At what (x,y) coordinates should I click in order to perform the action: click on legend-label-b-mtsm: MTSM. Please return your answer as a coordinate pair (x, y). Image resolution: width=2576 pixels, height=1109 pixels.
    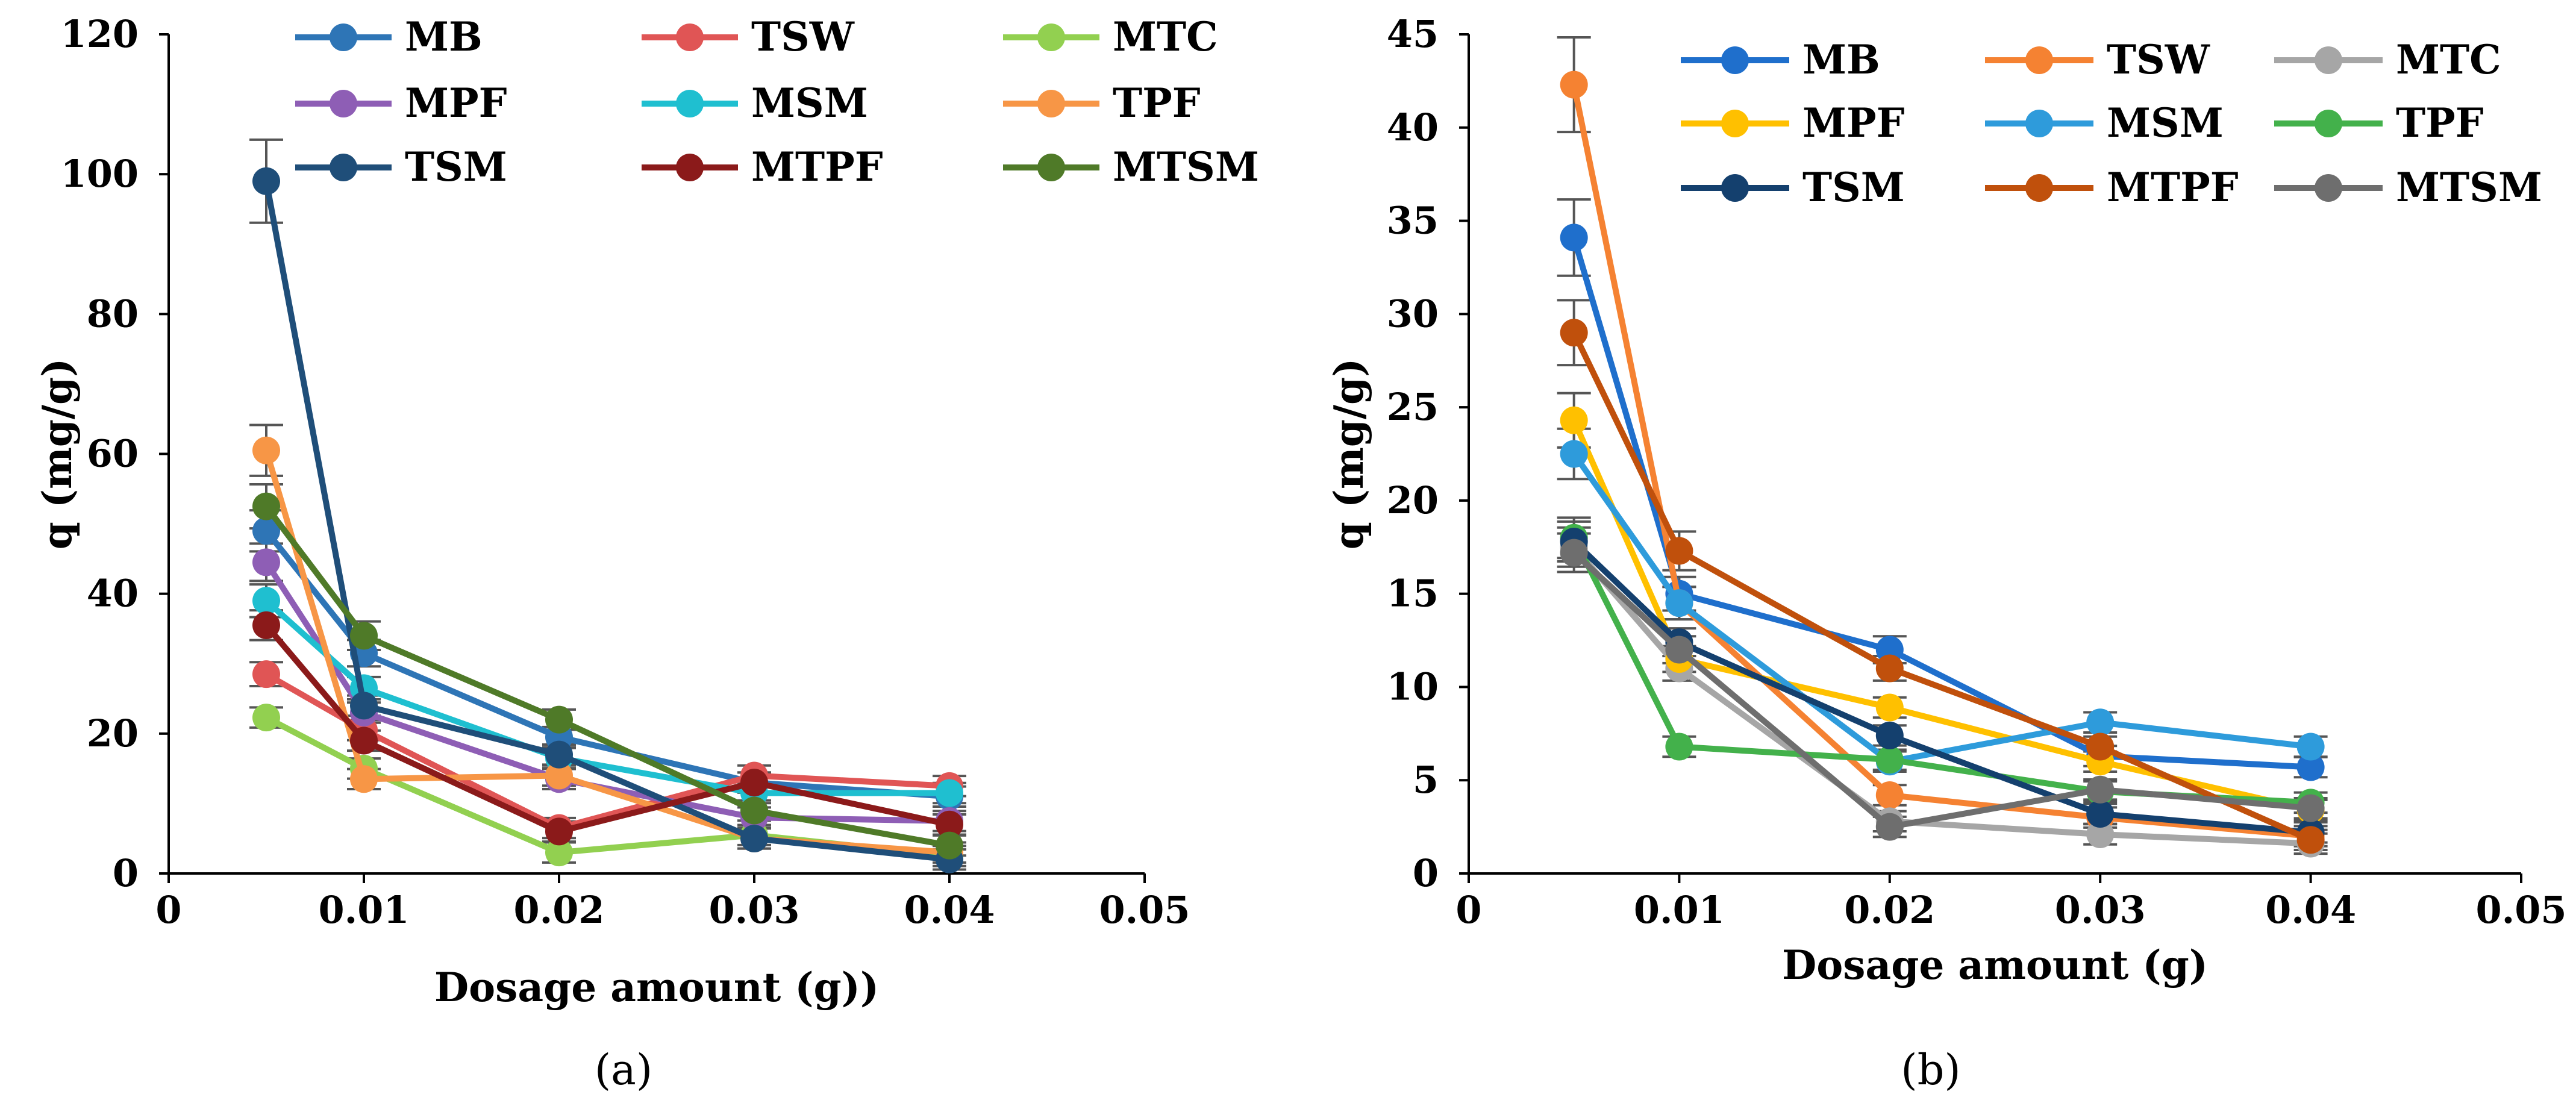
    Looking at the image, I should click on (2469, 187).